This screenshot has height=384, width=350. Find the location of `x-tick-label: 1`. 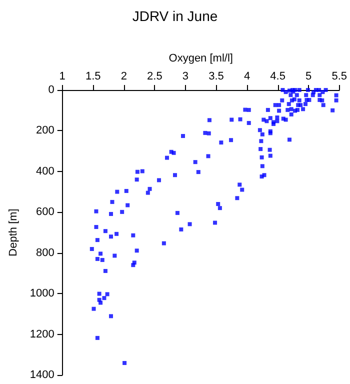

x-tick-label: 1 is located at coordinates (62, 76).